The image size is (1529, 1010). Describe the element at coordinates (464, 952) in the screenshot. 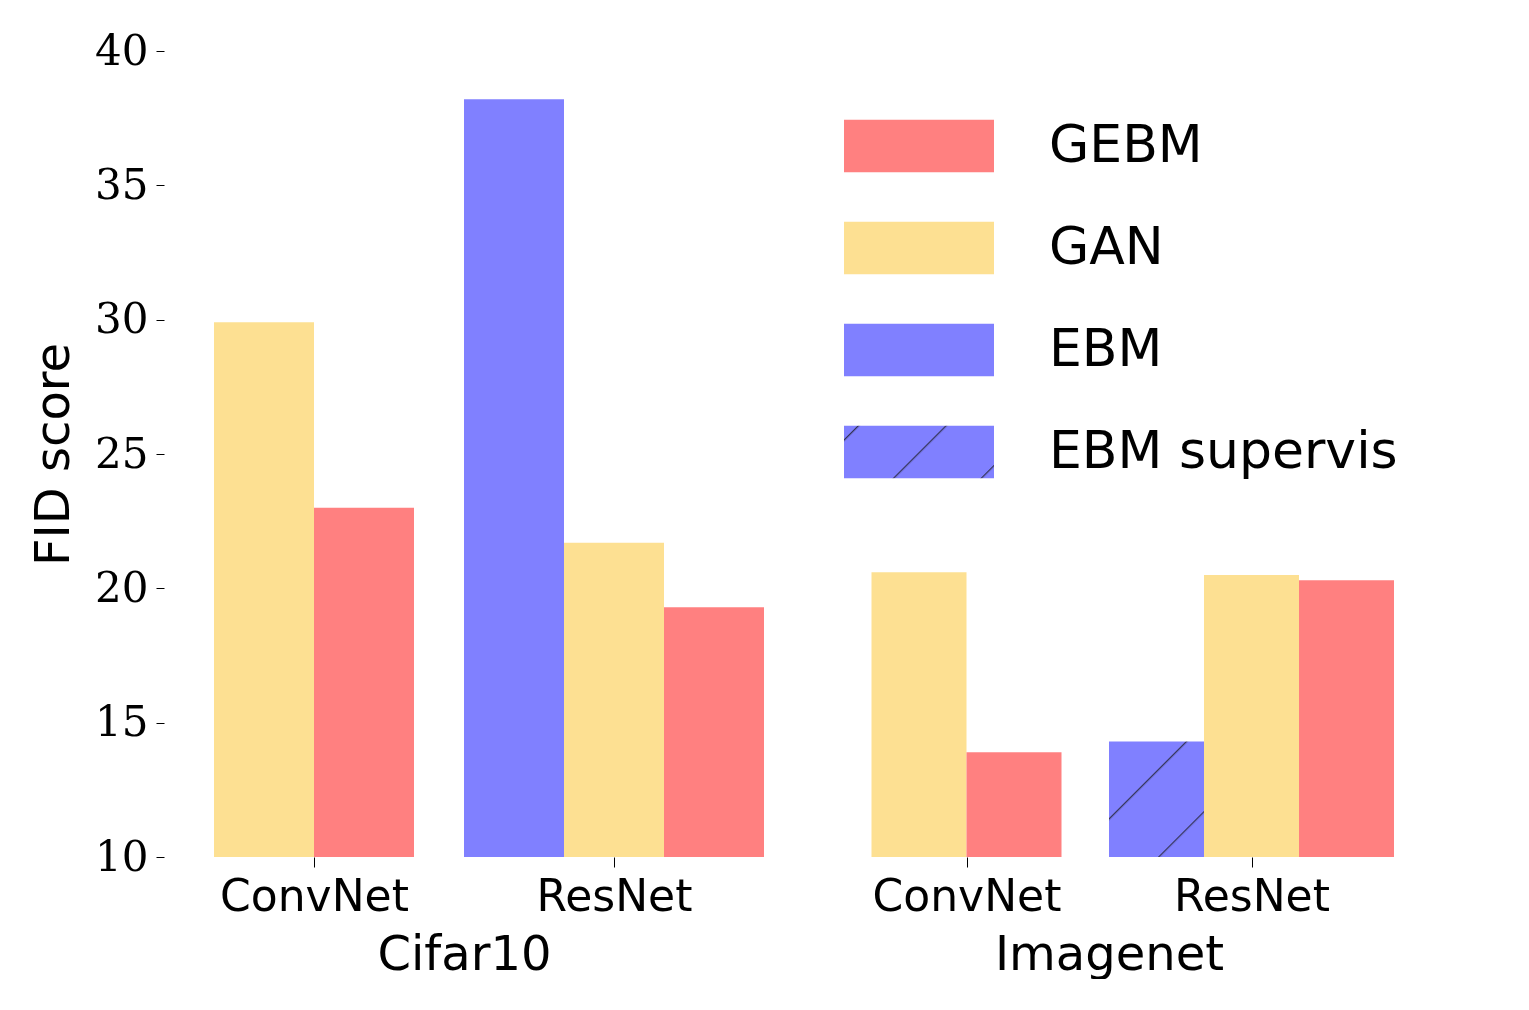

I see `x-axis-title: Cifar10` at that location.